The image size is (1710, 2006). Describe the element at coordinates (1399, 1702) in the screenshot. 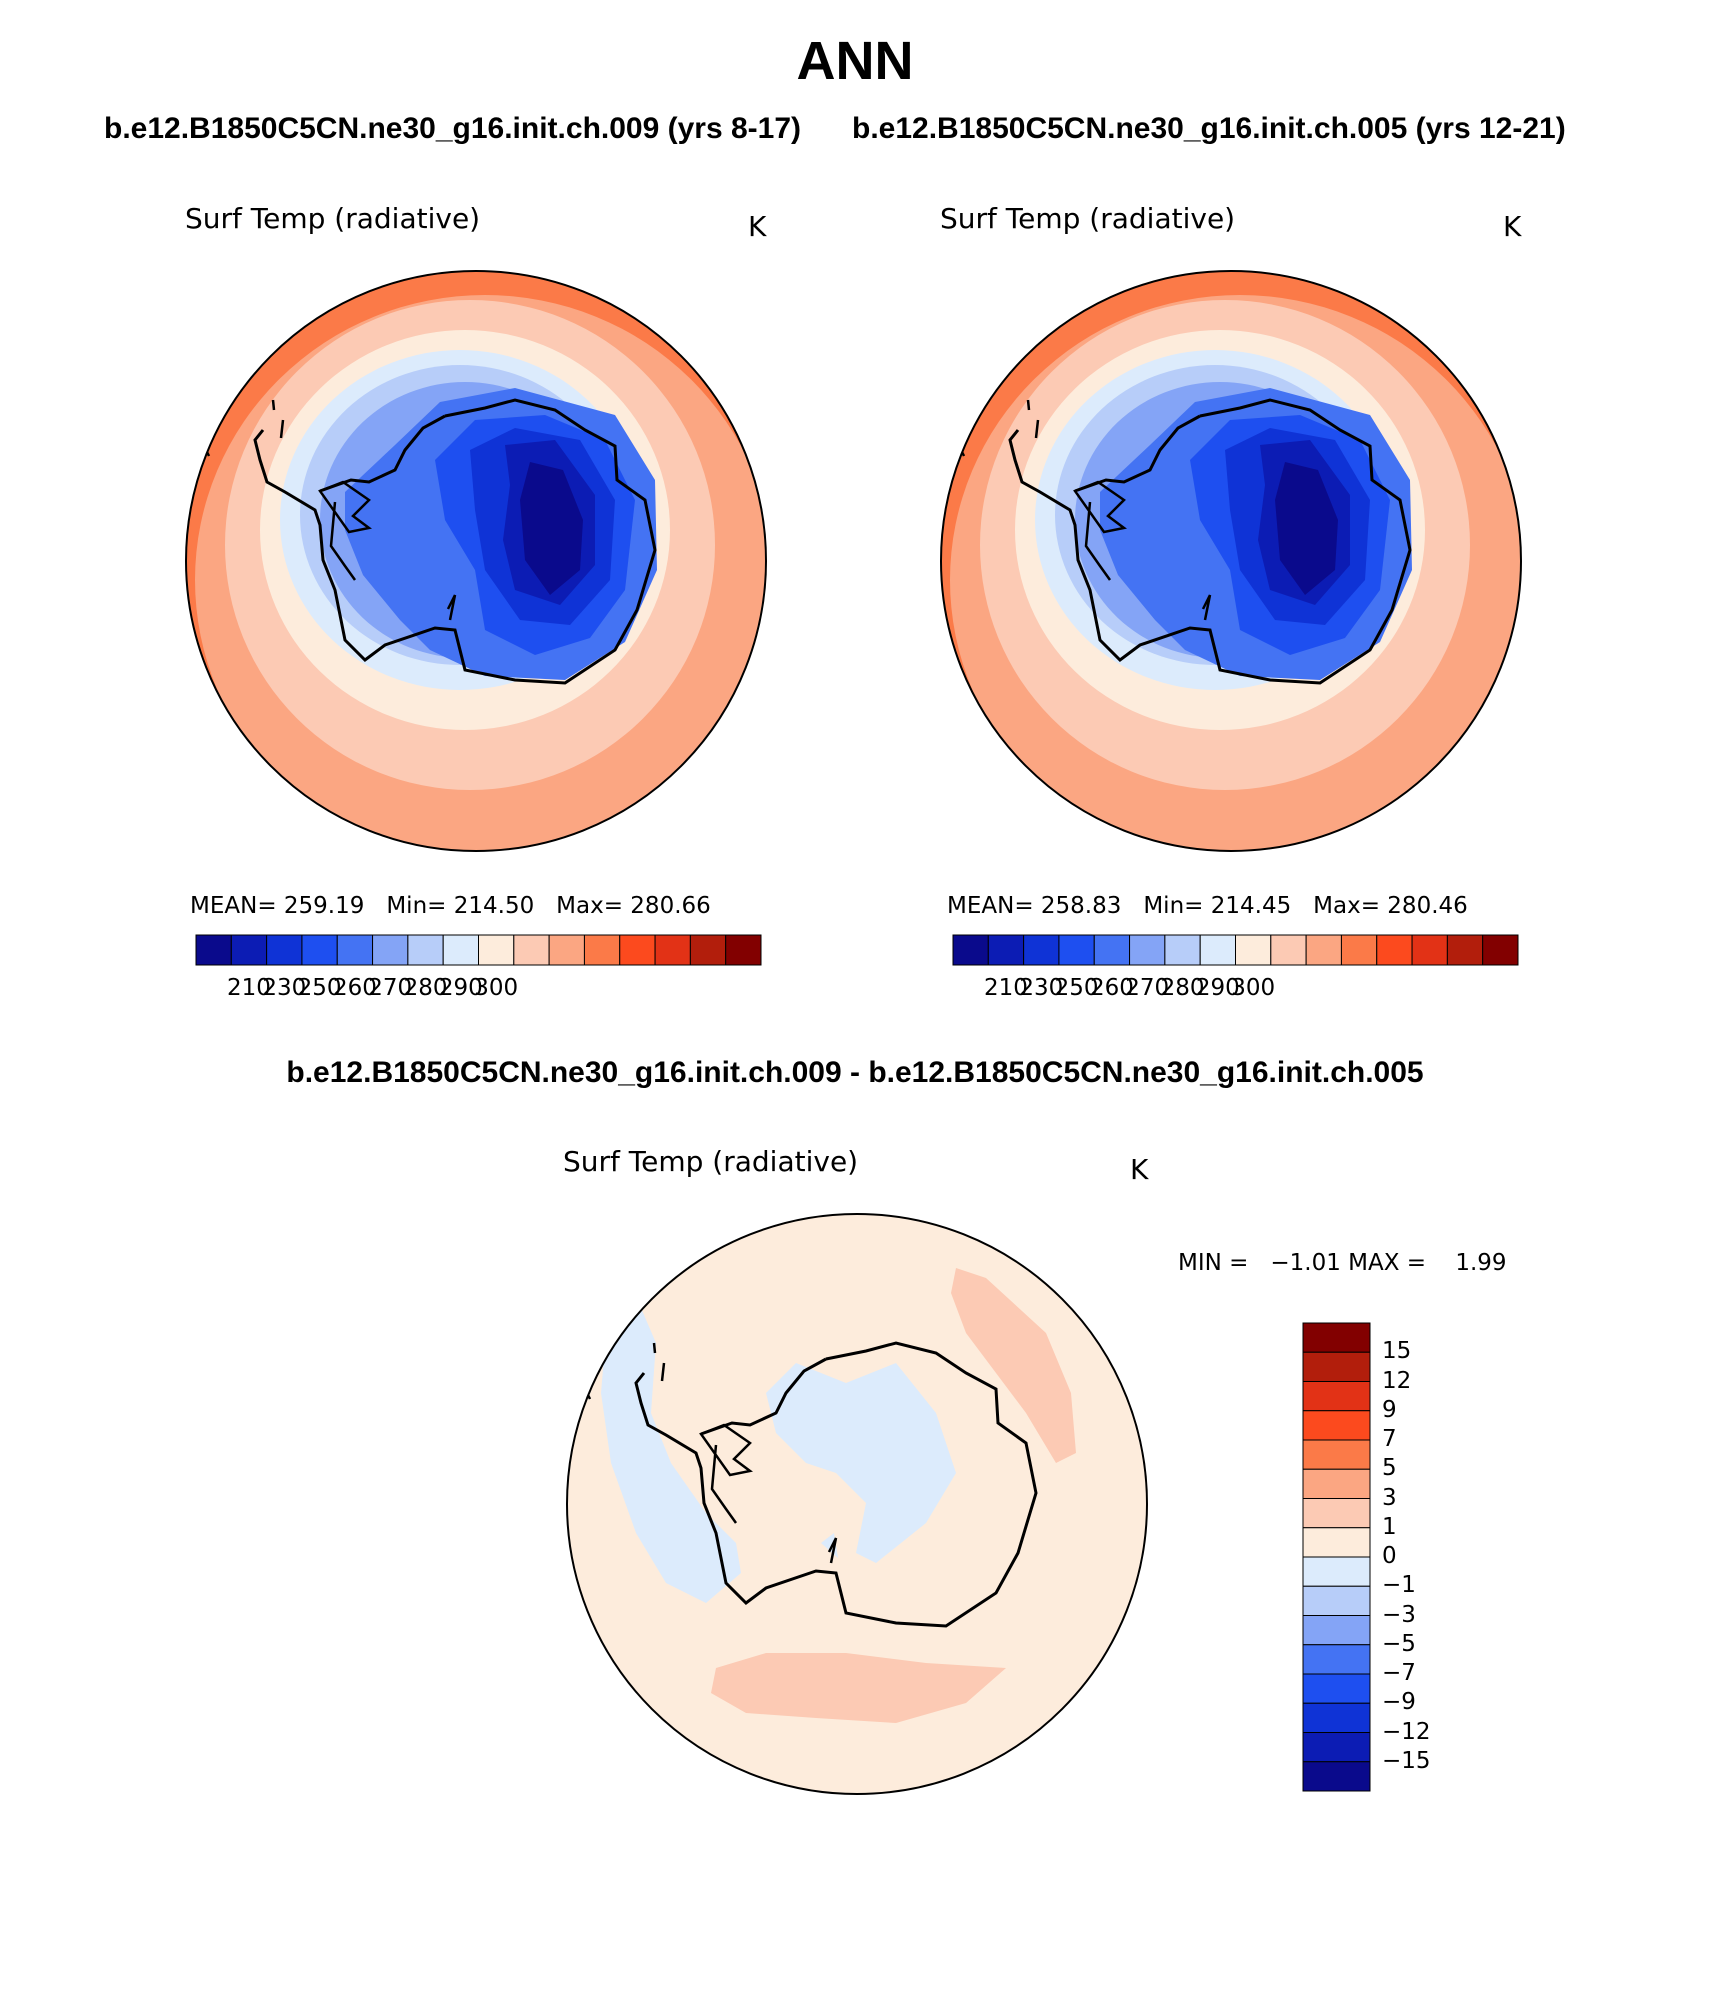

I see `diff-colorbar-tick-label: −9` at that location.